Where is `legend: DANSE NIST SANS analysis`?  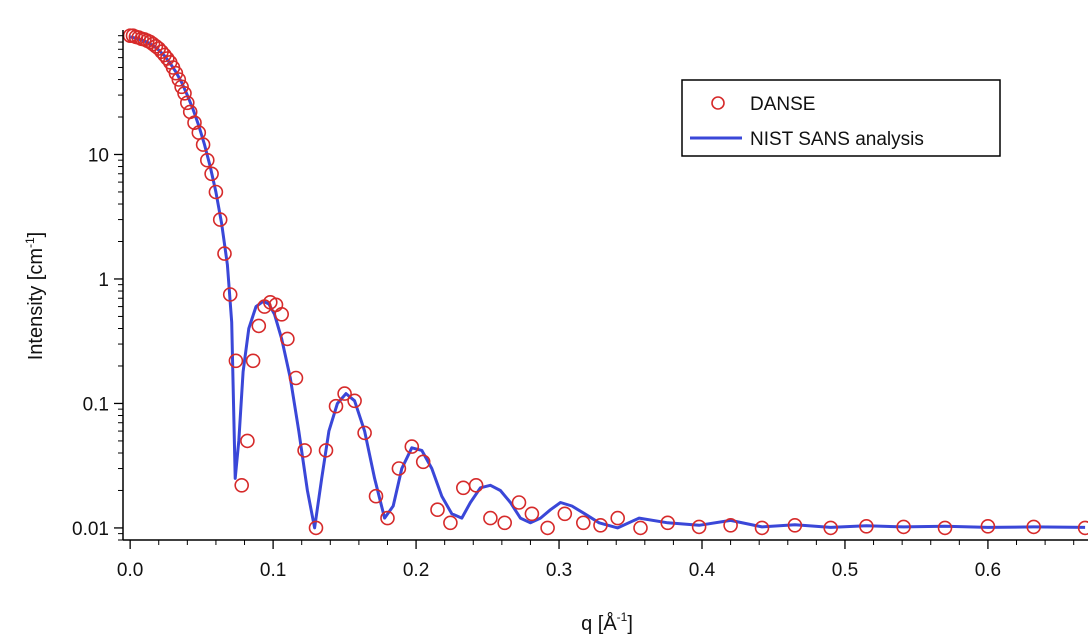
legend: DANSE NIST SANS analysis is located at coordinates (841, 118).